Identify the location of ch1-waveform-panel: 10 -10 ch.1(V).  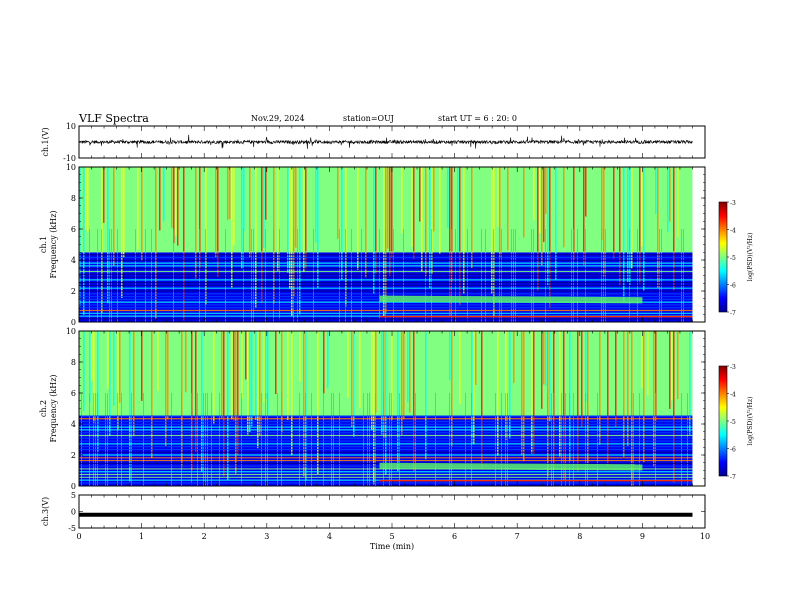
(373, 142).